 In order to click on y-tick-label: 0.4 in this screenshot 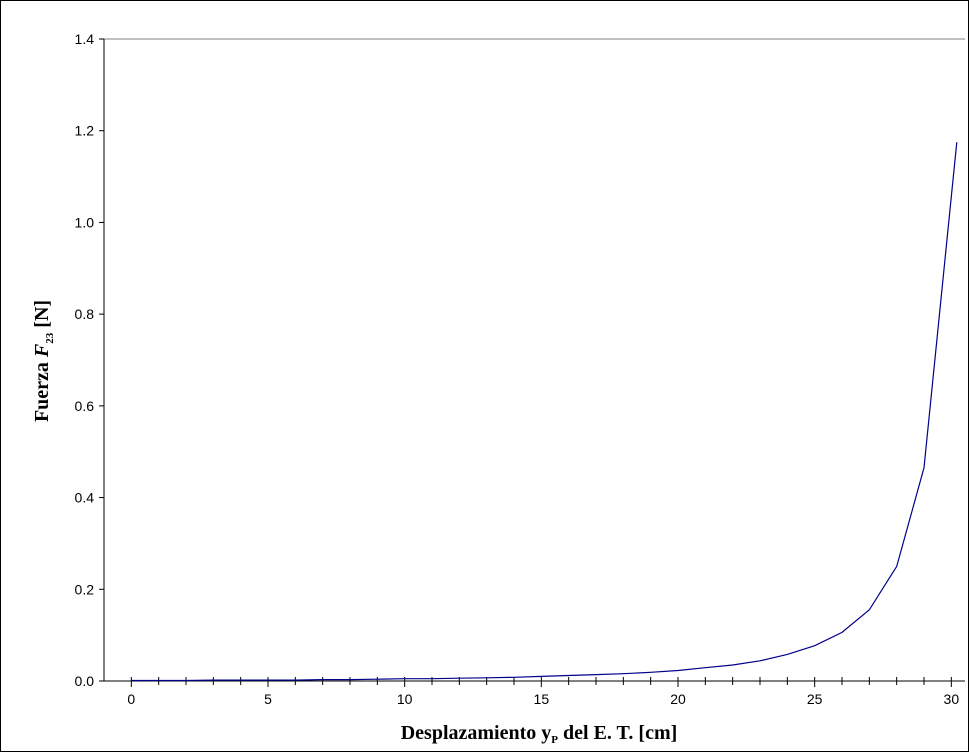, I will do `click(85, 498)`.